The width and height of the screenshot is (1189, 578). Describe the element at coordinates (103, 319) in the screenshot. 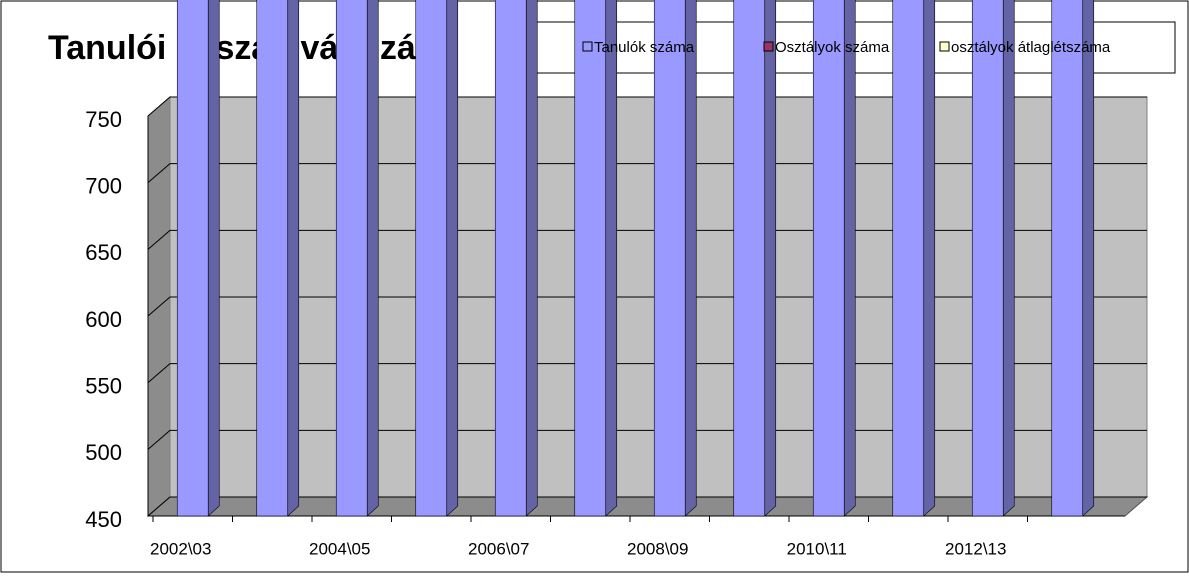

I see `y-tick-label: 600` at that location.